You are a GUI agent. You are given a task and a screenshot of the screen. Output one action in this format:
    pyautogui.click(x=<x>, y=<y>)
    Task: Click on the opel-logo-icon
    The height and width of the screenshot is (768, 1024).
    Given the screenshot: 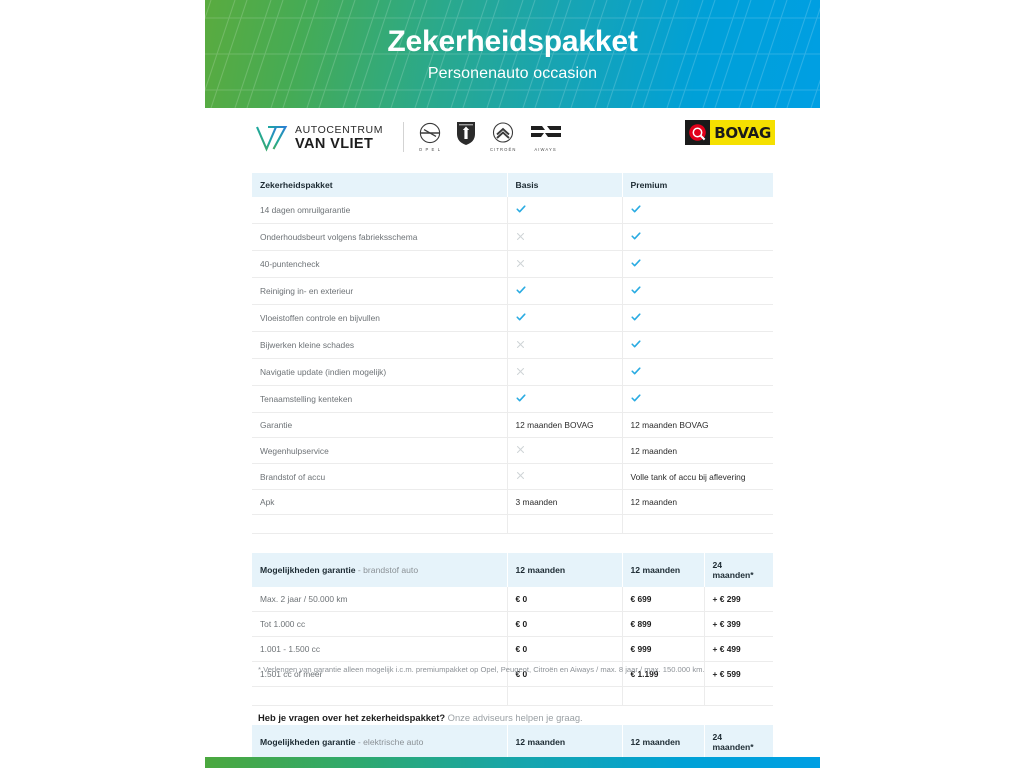 What is the action you would take?
    pyautogui.click(x=430, y=133)
    